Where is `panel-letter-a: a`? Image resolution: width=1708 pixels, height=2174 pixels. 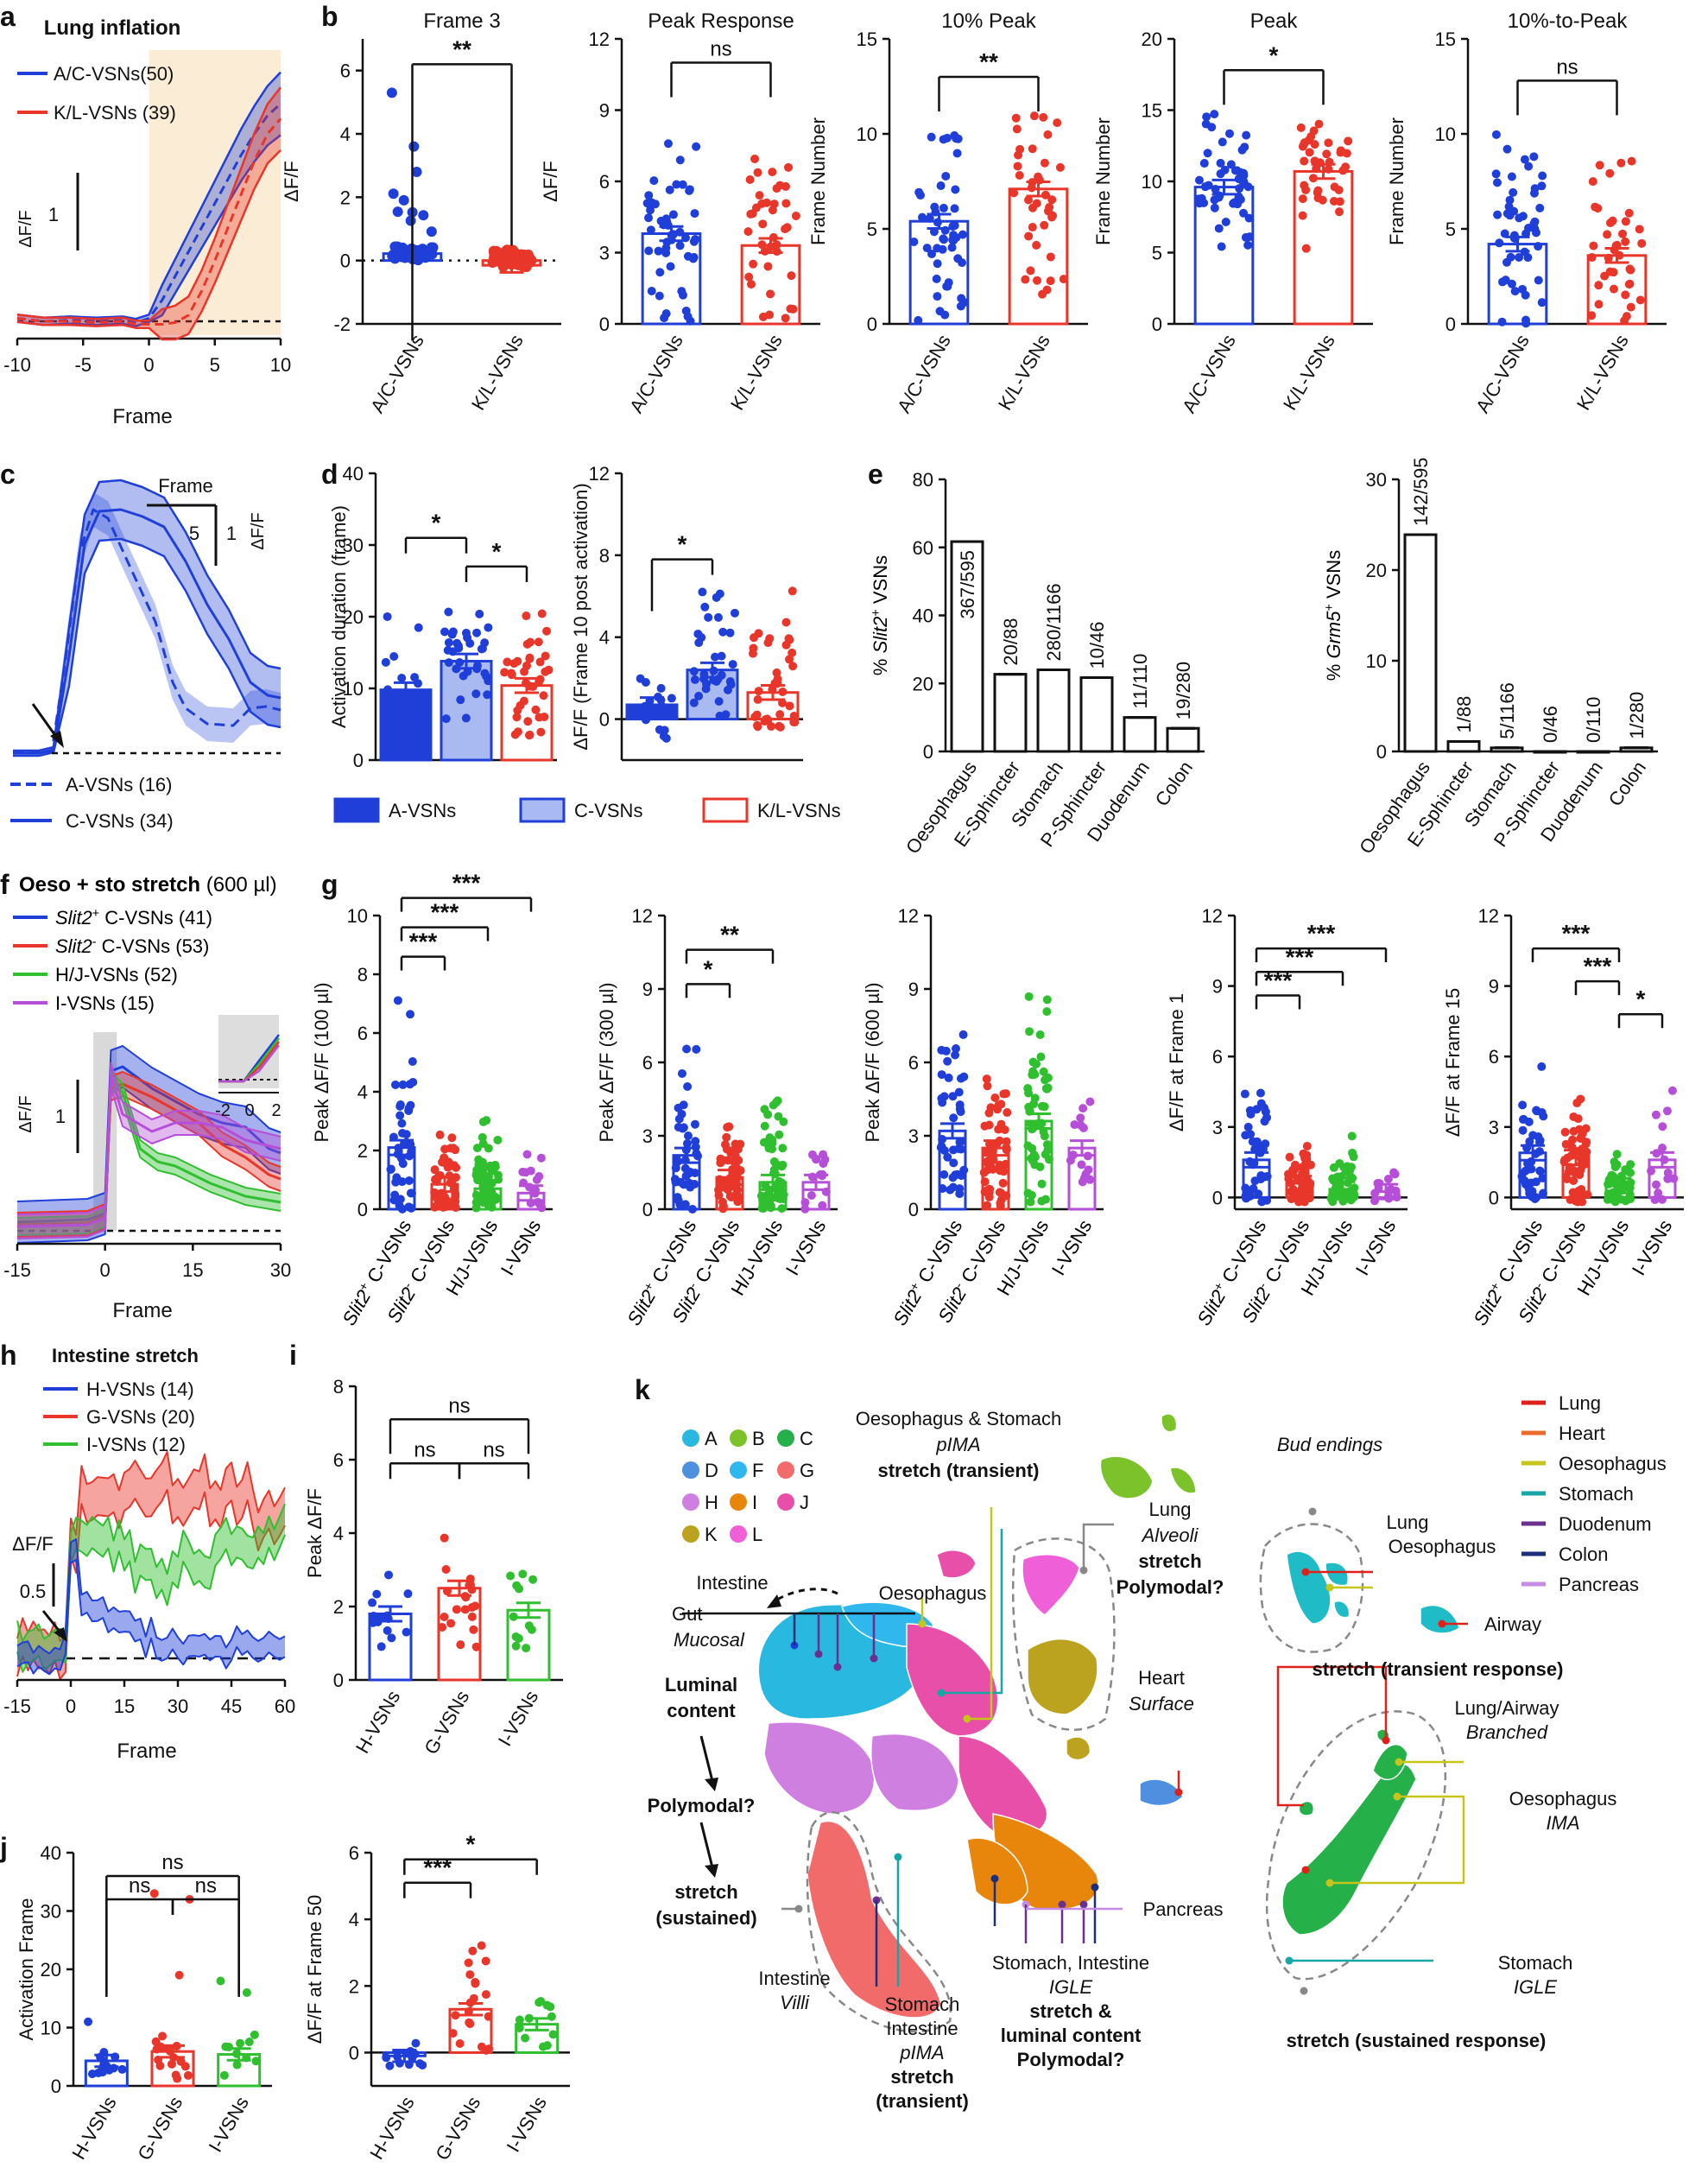 panel-letter-a: a is located at coordinates (8, 16).